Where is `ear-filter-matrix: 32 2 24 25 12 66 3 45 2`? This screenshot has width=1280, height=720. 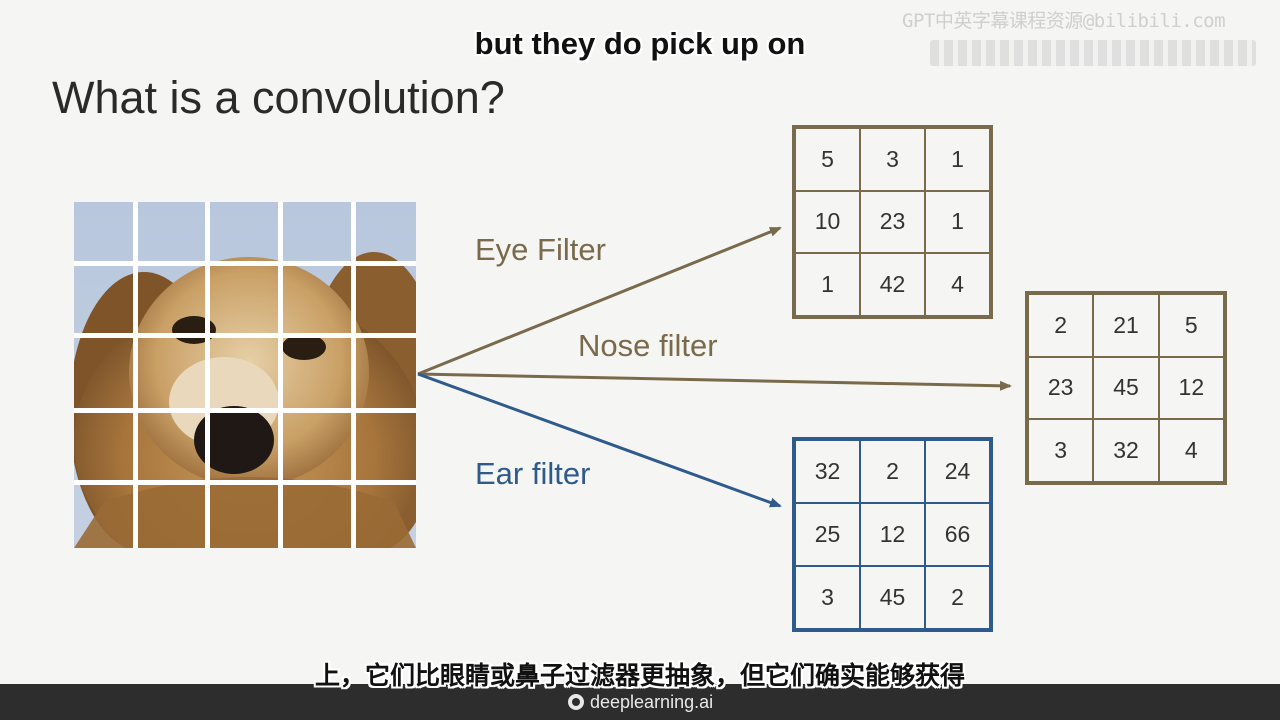 ear-filter-matrix: 32 2 24 25 12 66 3 45 2 is located at coordinates (892, 534).